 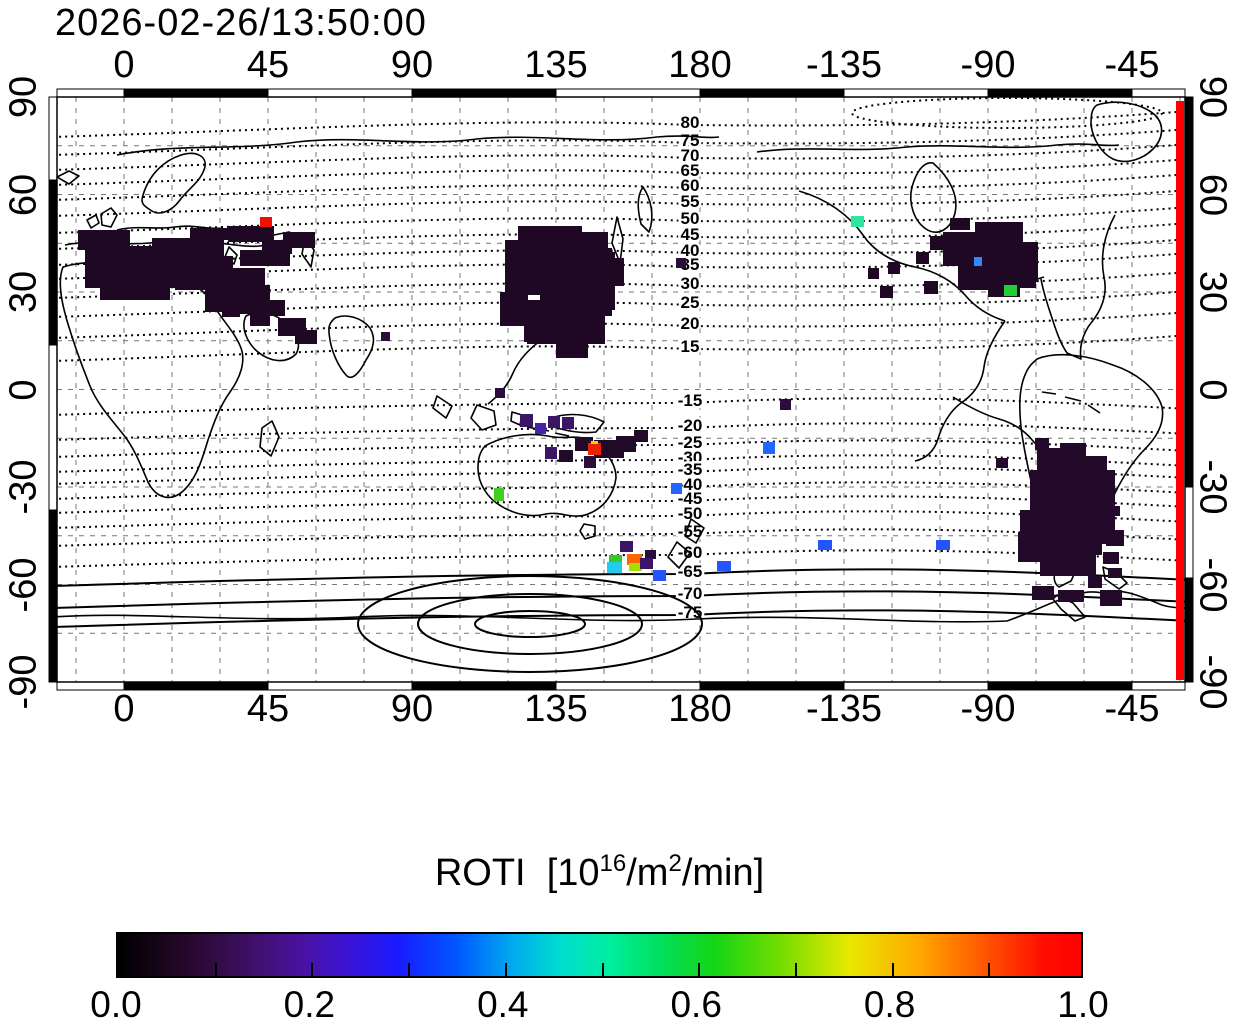 What do you see at coordinates (499, 494) in the screenshot?
I see `data-point-green-sw-australia` at bounding box center [499, 494].